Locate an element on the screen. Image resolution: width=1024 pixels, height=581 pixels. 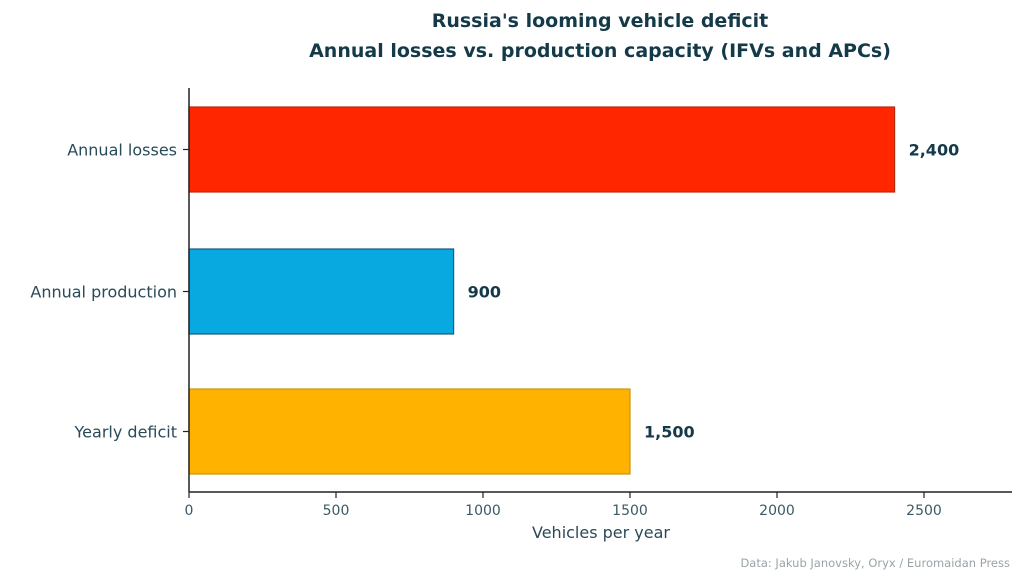
bar-annual-losses is located at coordinates (542, 149).